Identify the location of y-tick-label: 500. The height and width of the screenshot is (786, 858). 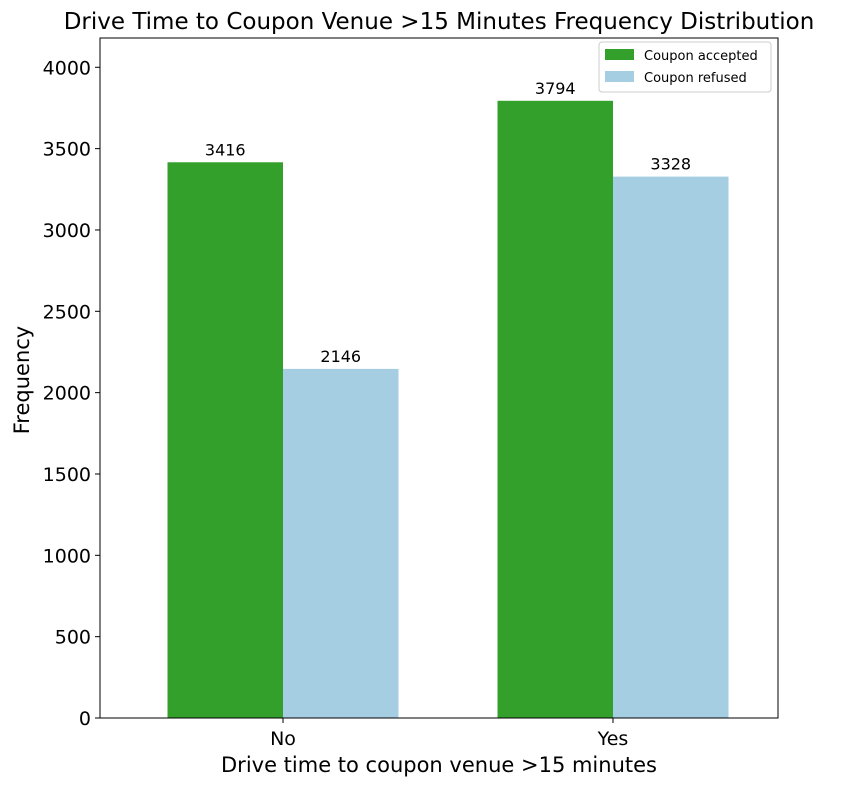
(73, 638).